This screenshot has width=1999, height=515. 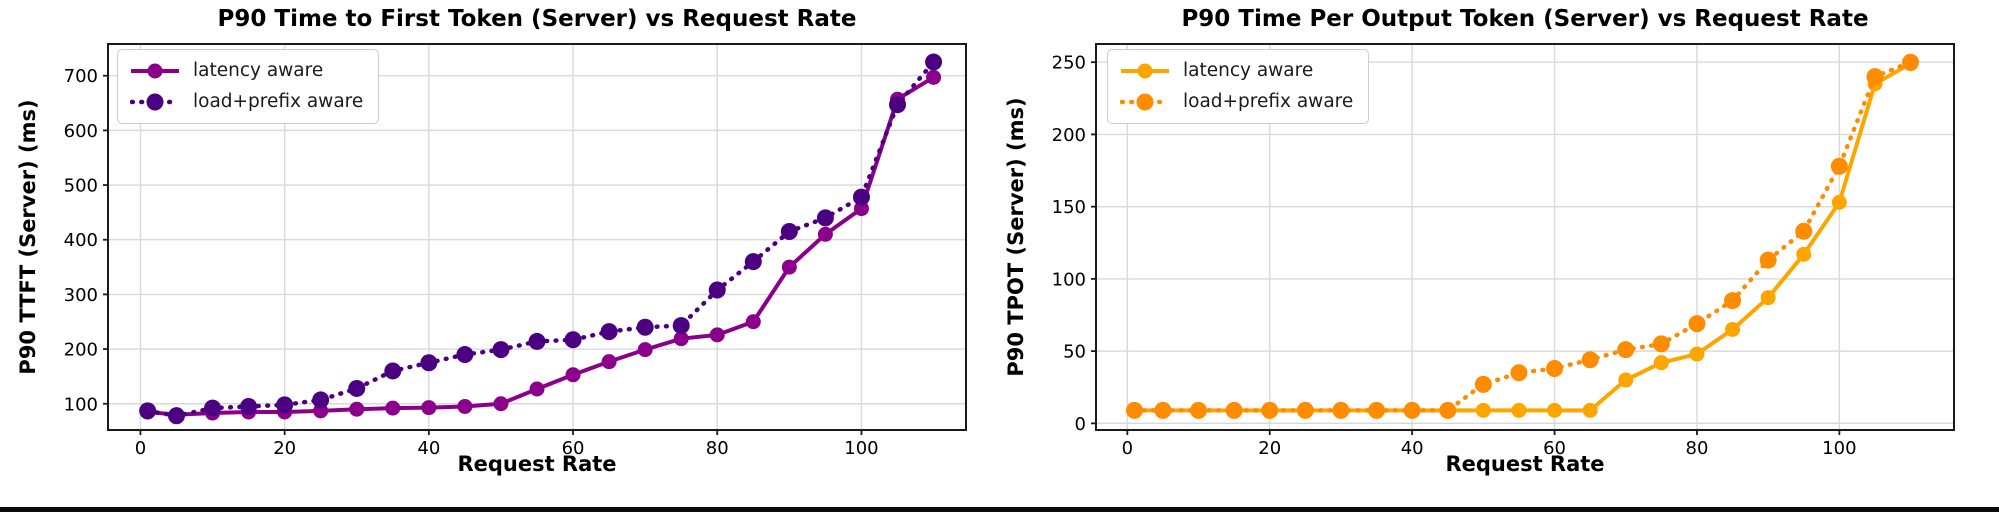 I want to click on y-tick-label: 50, so click(x=1074, y=352).